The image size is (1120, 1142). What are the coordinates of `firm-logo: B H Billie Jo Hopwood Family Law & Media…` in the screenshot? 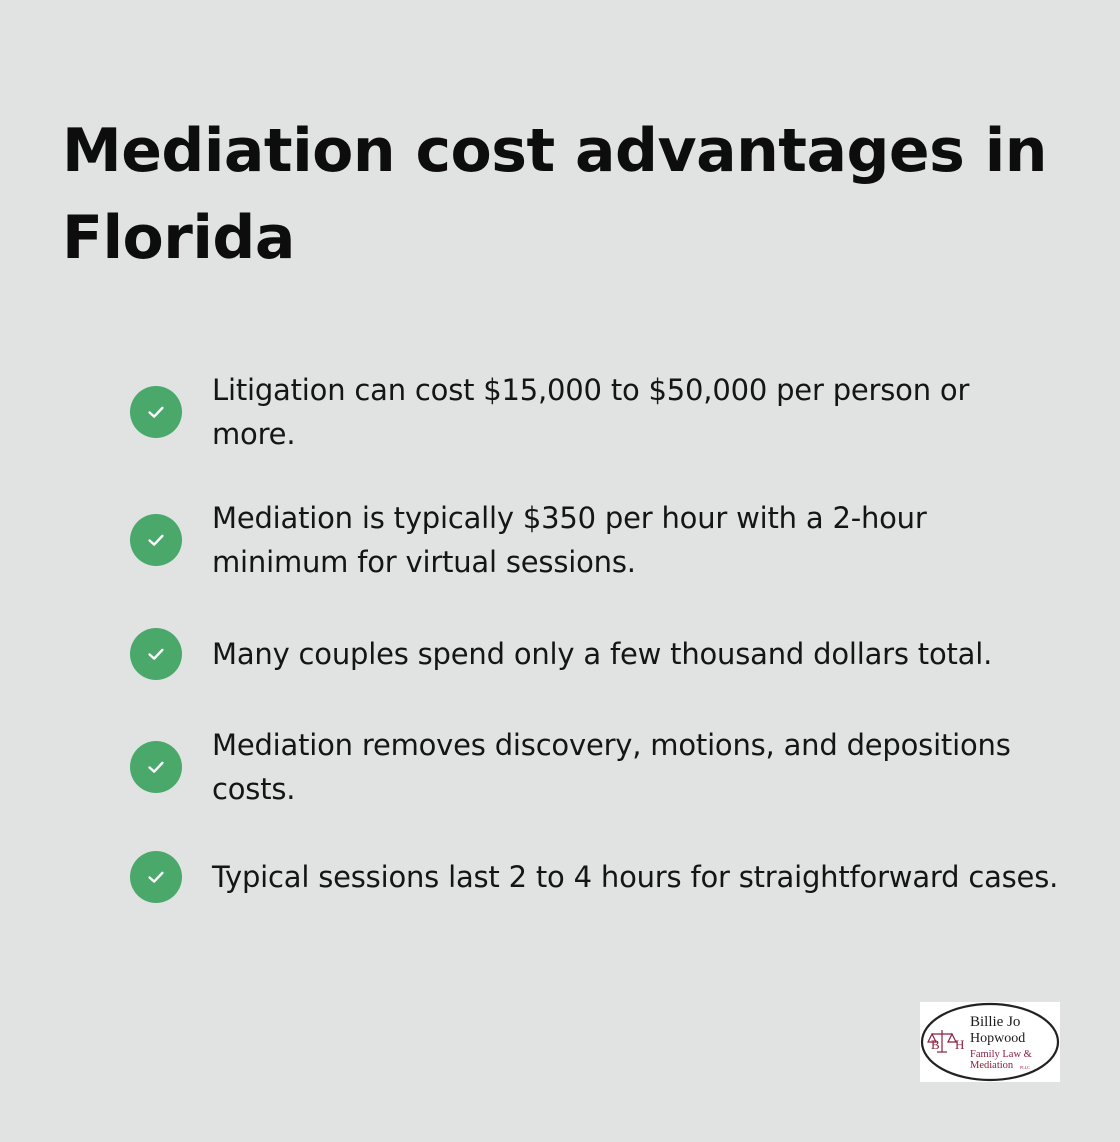 It's located at (990, 1042).